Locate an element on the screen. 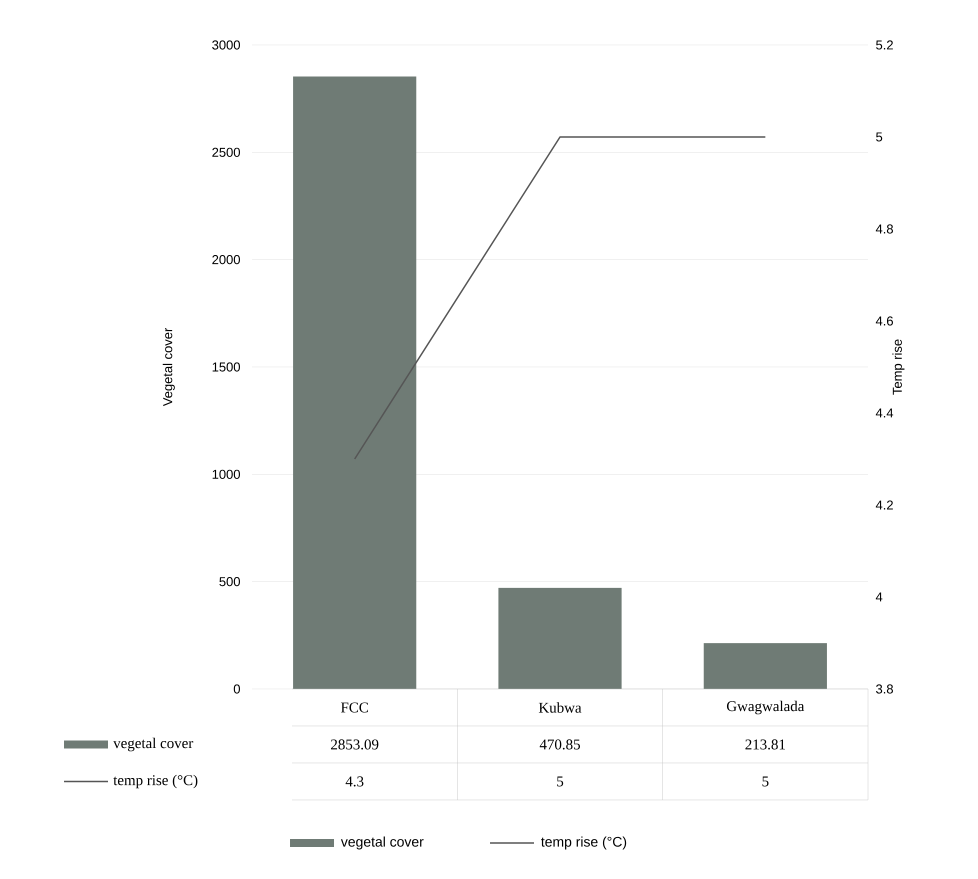  y-tick-label: 500 is located at coordinates (229, 581).